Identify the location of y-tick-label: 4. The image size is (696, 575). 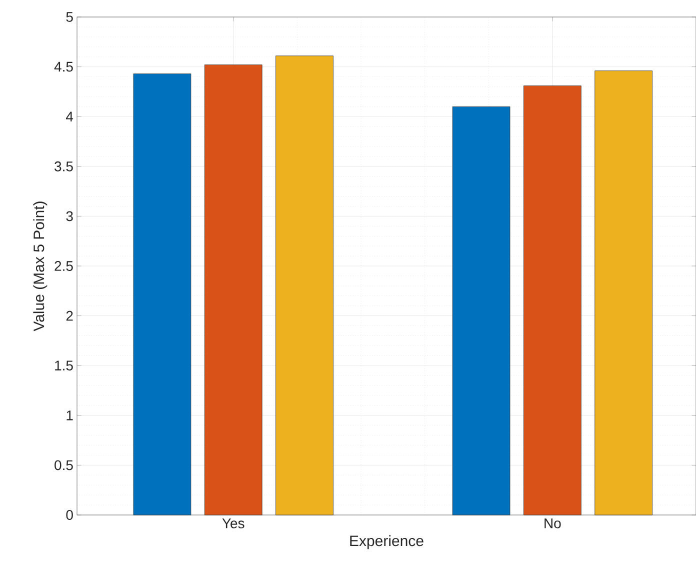
(70, 117).